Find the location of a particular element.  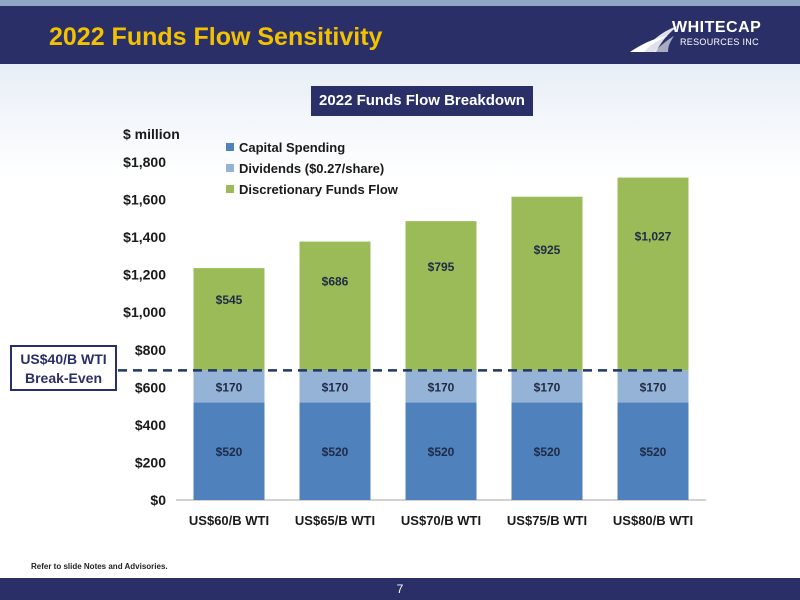

chart-title: 2022 Funds Flow Breakdown is located at coordinates (422, 101).